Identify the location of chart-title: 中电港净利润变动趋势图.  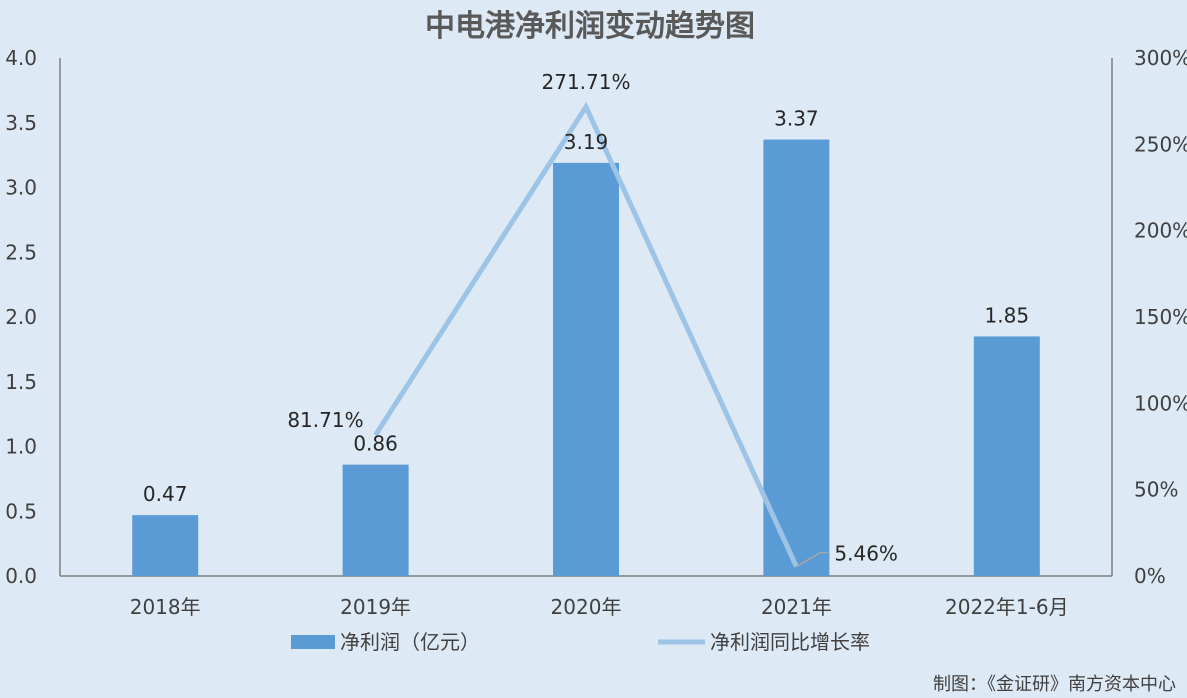
(590, 26).